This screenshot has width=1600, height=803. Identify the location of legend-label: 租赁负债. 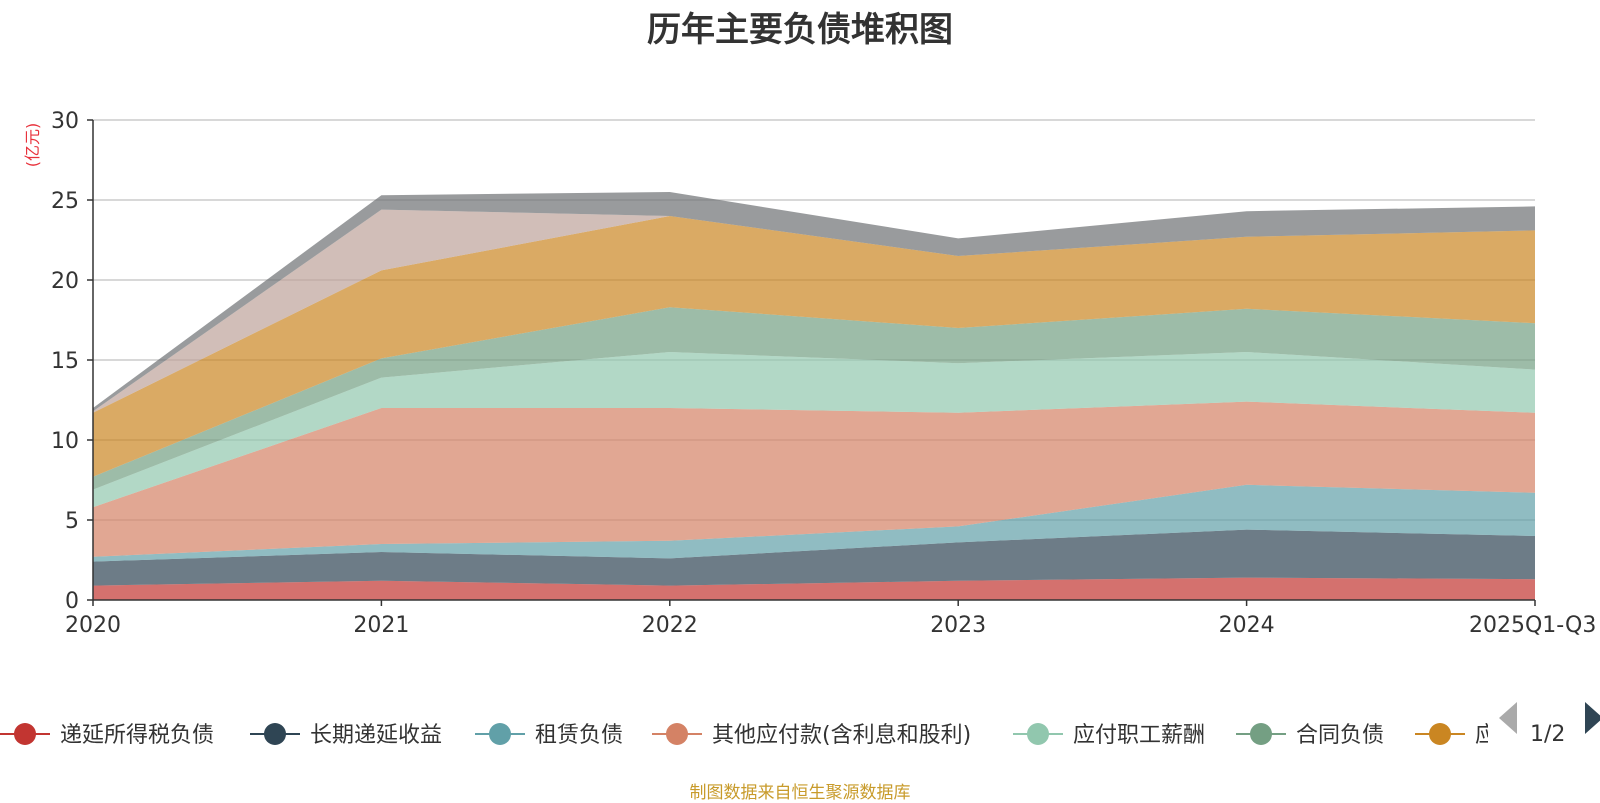
(579, 735).